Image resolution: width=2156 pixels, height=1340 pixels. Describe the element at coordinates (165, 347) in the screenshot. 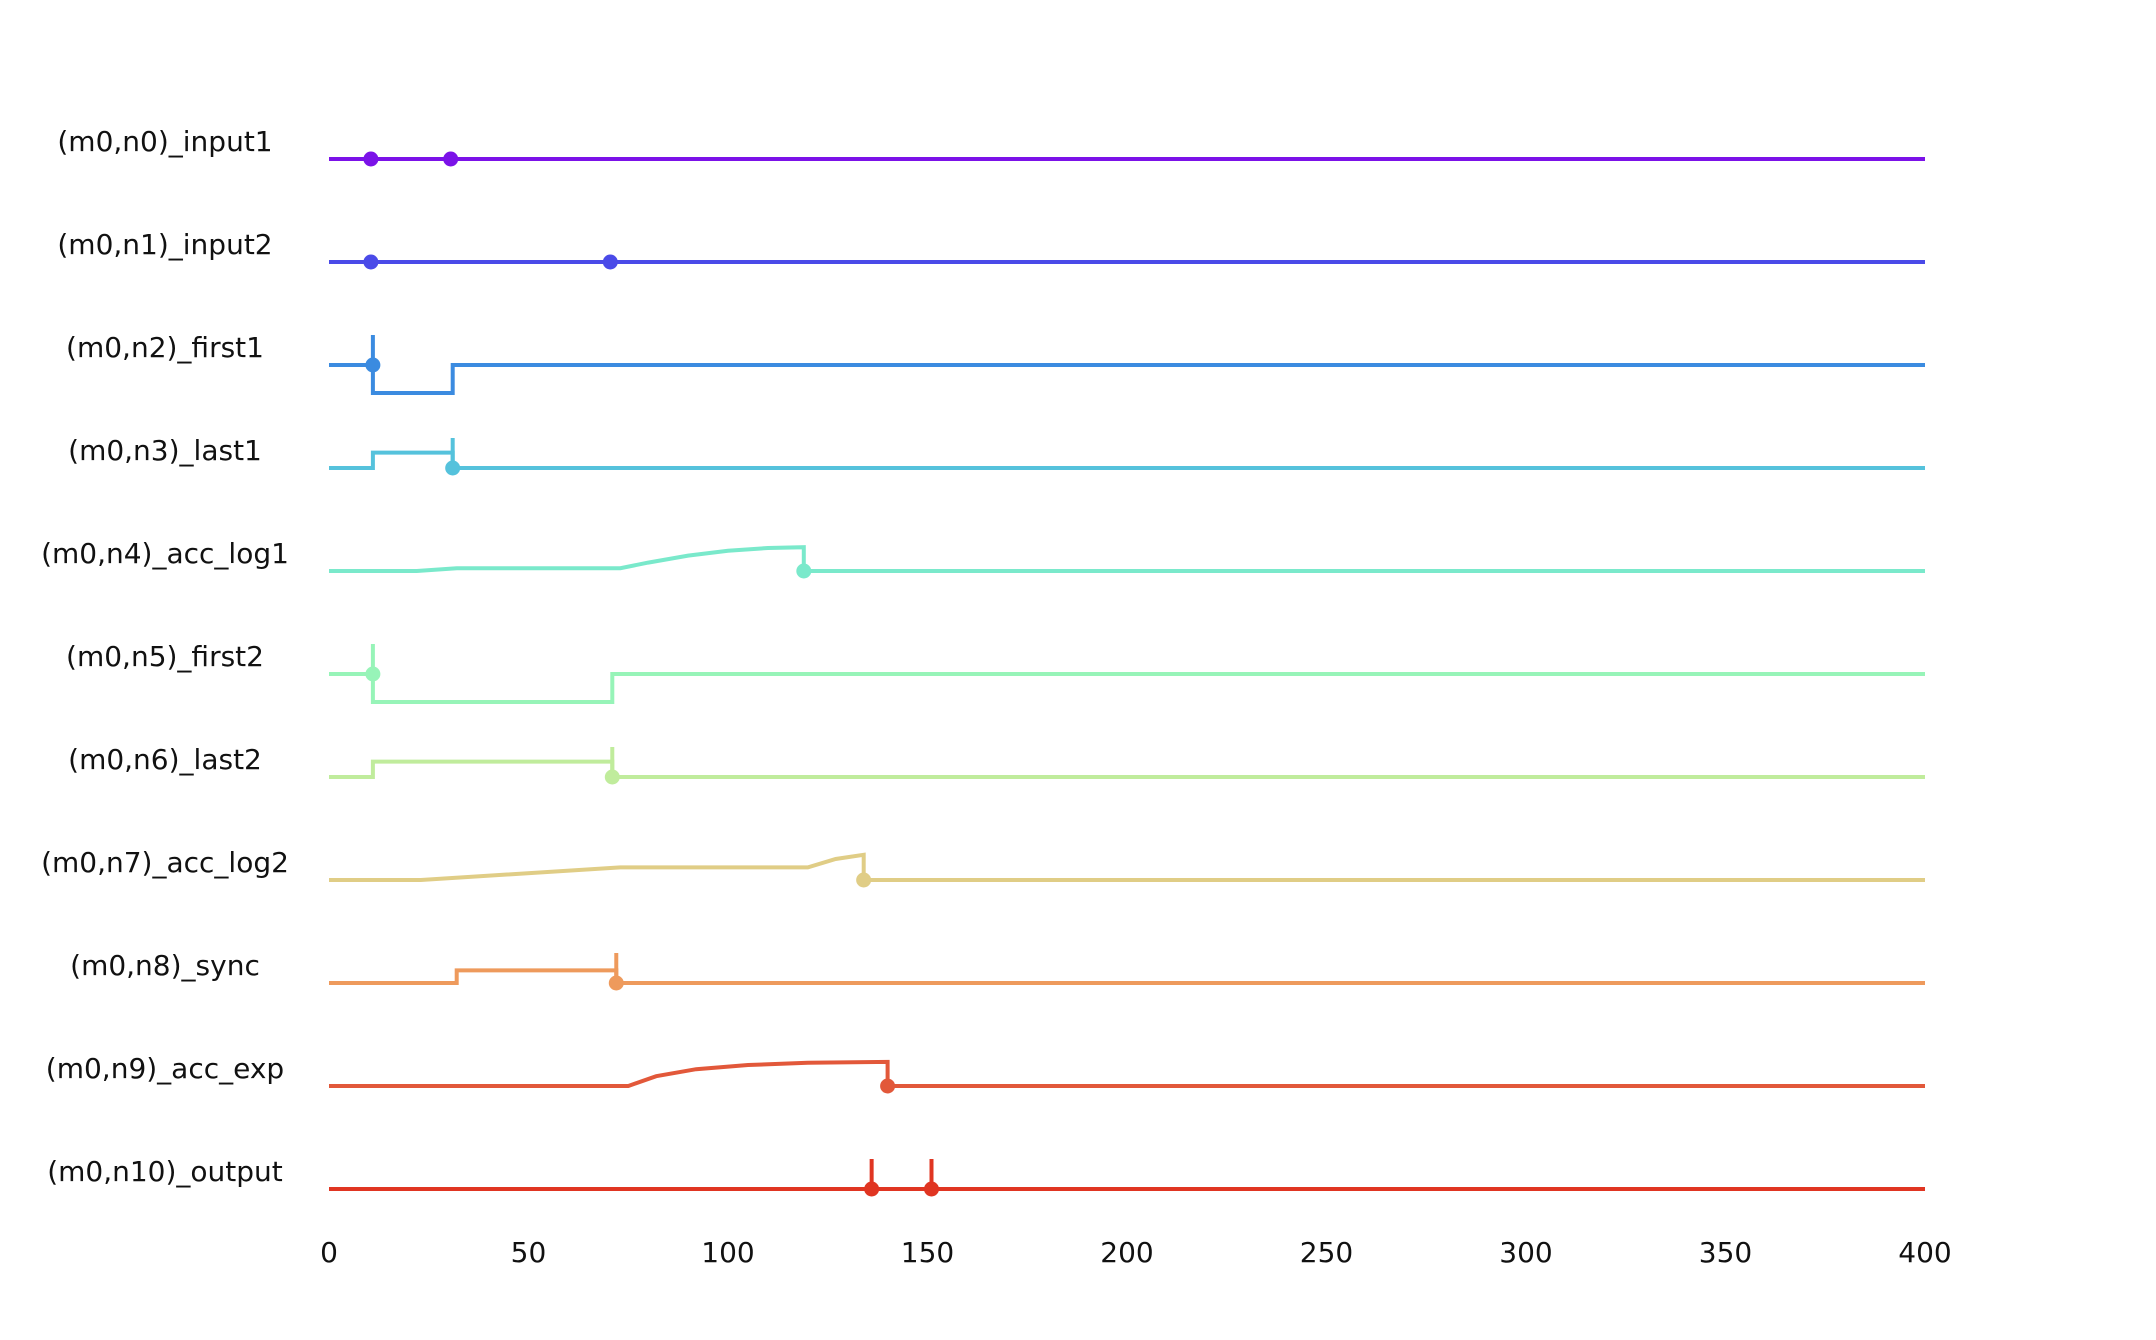

I see `row-label: (m0,n2)_first1` at that location.